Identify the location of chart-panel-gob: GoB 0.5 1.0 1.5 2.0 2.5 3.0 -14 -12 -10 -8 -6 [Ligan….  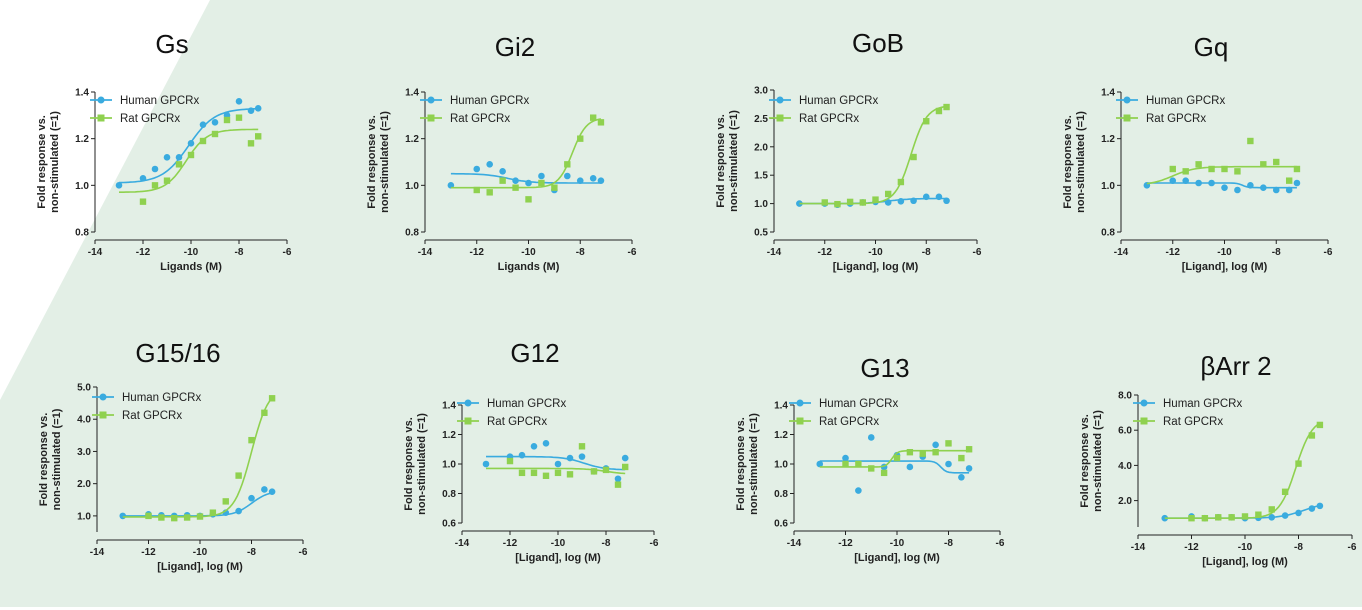
(850, 152).